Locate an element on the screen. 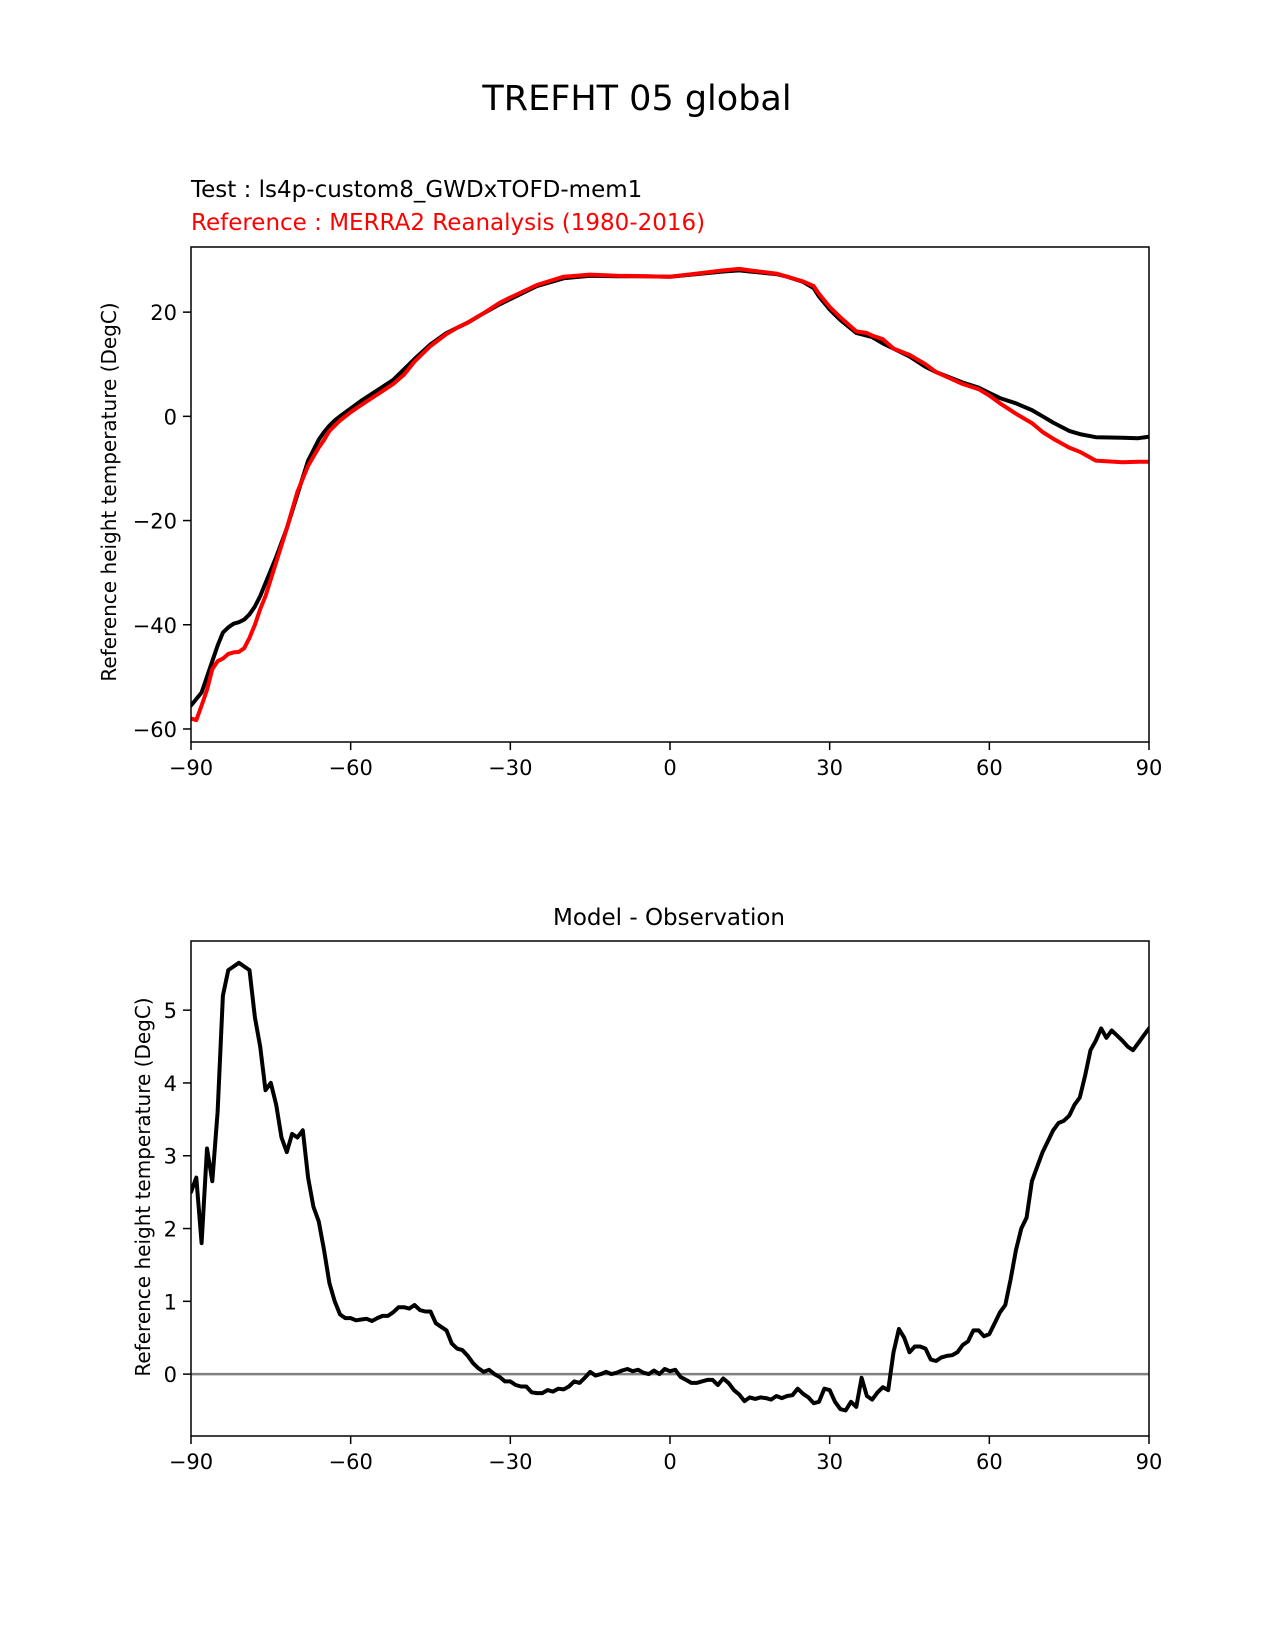 This screenshot has height=1650, width=1275. top-chart-test-label: Test : ls4p-custom8_GWDxTOFD-mem1 is located at coordinates (416, 190).